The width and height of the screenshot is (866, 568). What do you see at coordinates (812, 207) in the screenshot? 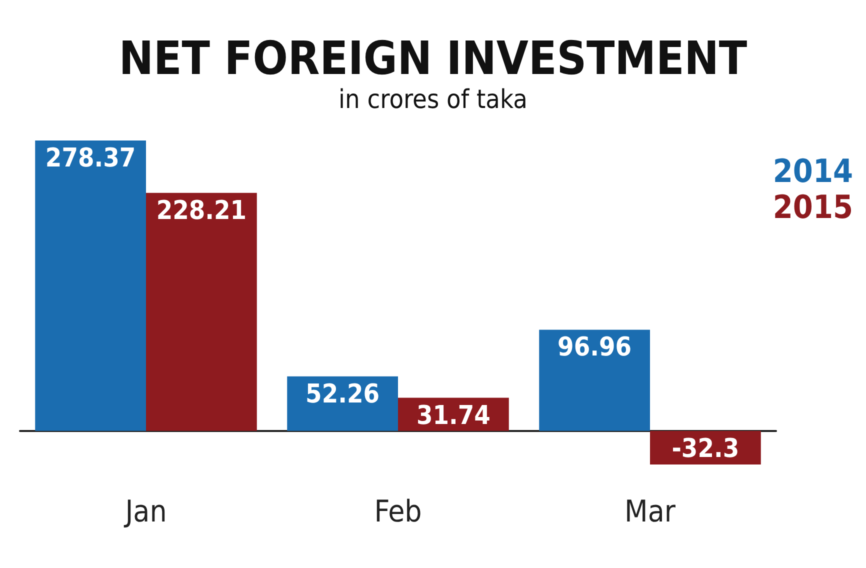
I see `text: 2015` at bounding box center [812, 207].